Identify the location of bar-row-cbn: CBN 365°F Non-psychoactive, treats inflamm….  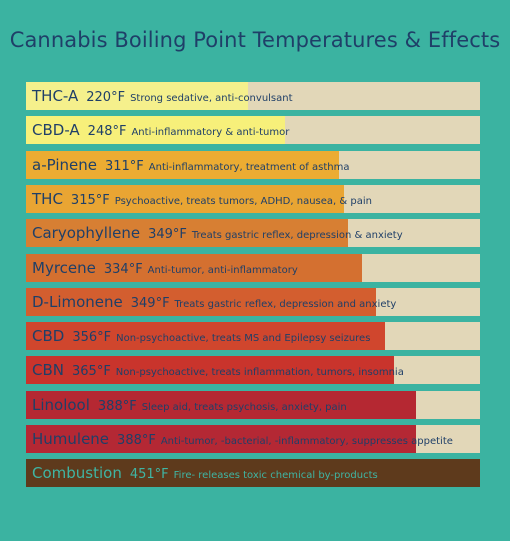
(253, 370).